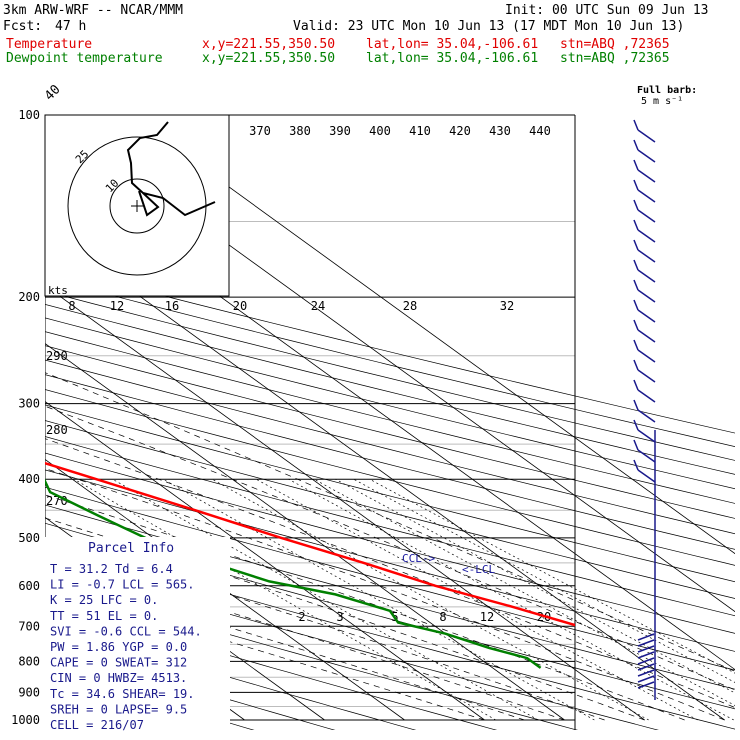 The width and height of the screenshot is (740, 740). What do you see at coordinates (418, 558) in the screenshot?
I see `ccl-marker: CCL->` at bounding box center [418, 558].